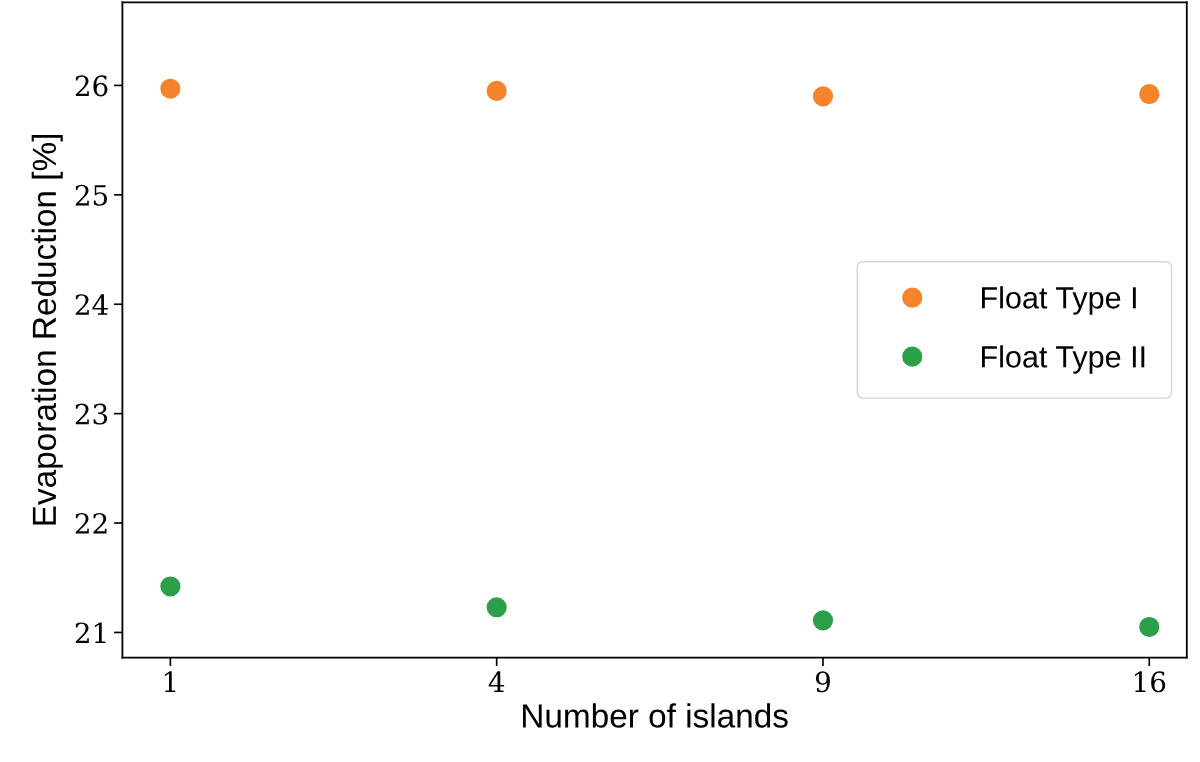 This screenshot has height=762, width=1200. Describe the element at coordinates (91, 523) in the screenshot. I see `y-tick-label: 22` at that location.